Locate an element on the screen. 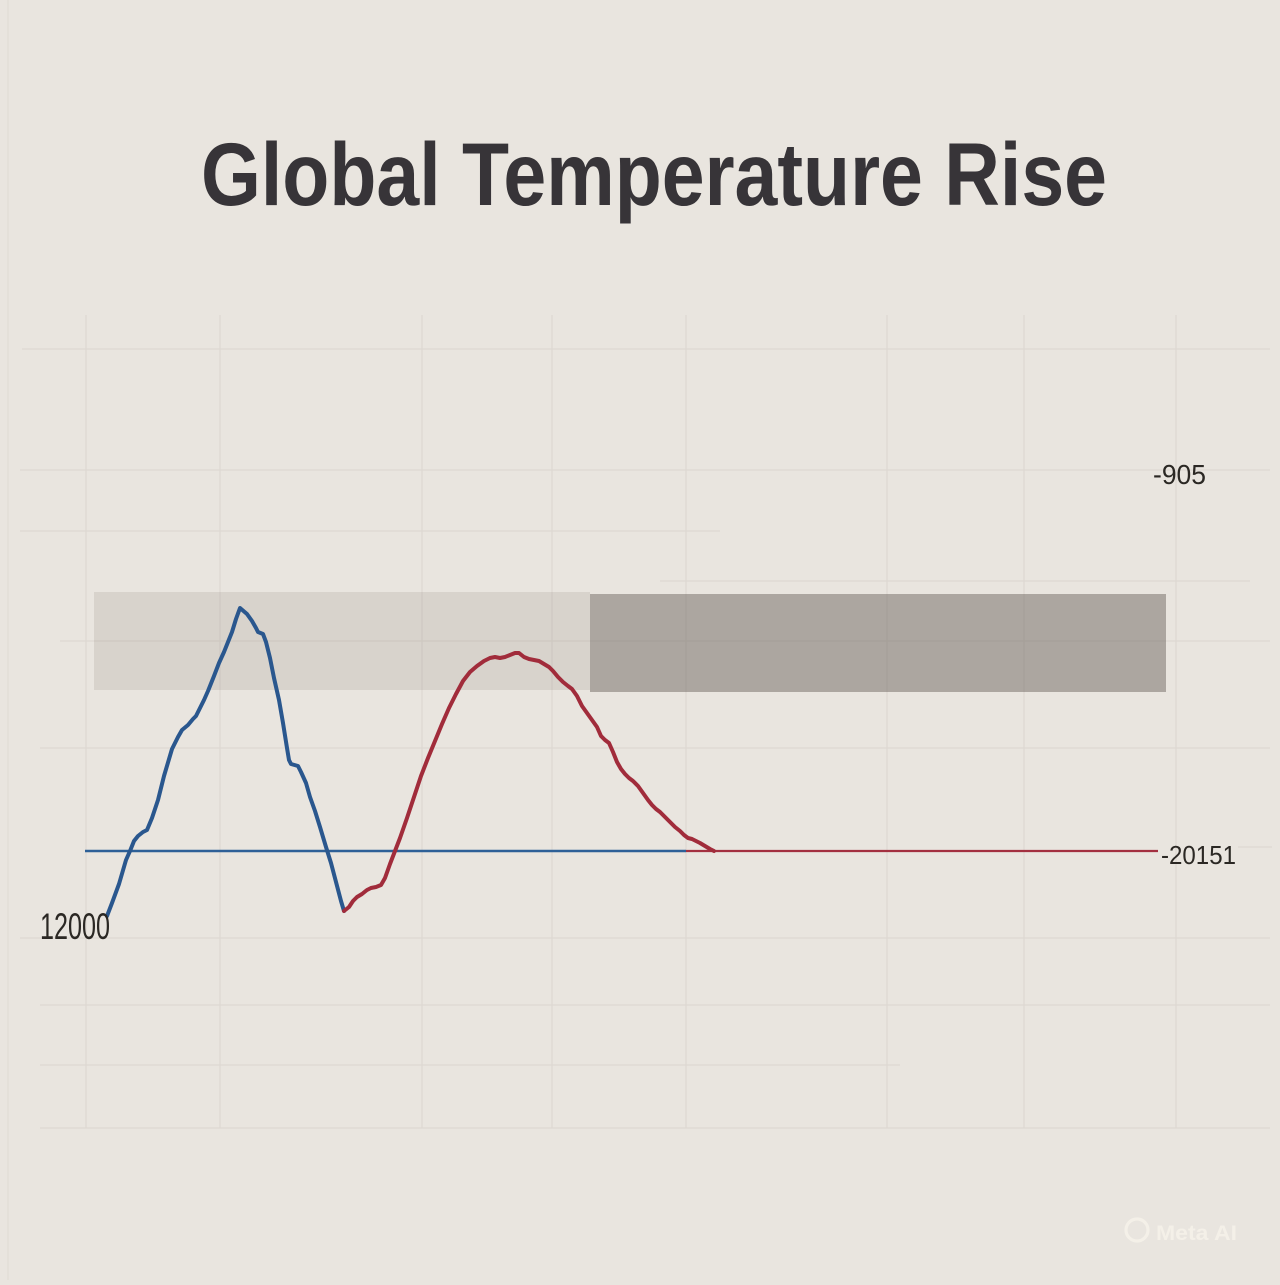  svg-text: -905 is located at coordinates (1179, 474).